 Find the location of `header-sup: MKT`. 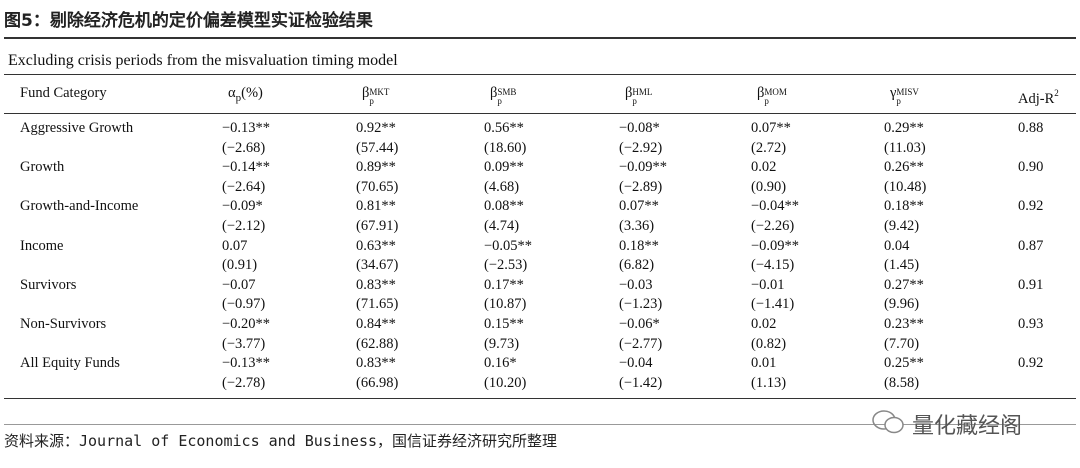

header-sup: MKT is located at coordinates (379, 92).